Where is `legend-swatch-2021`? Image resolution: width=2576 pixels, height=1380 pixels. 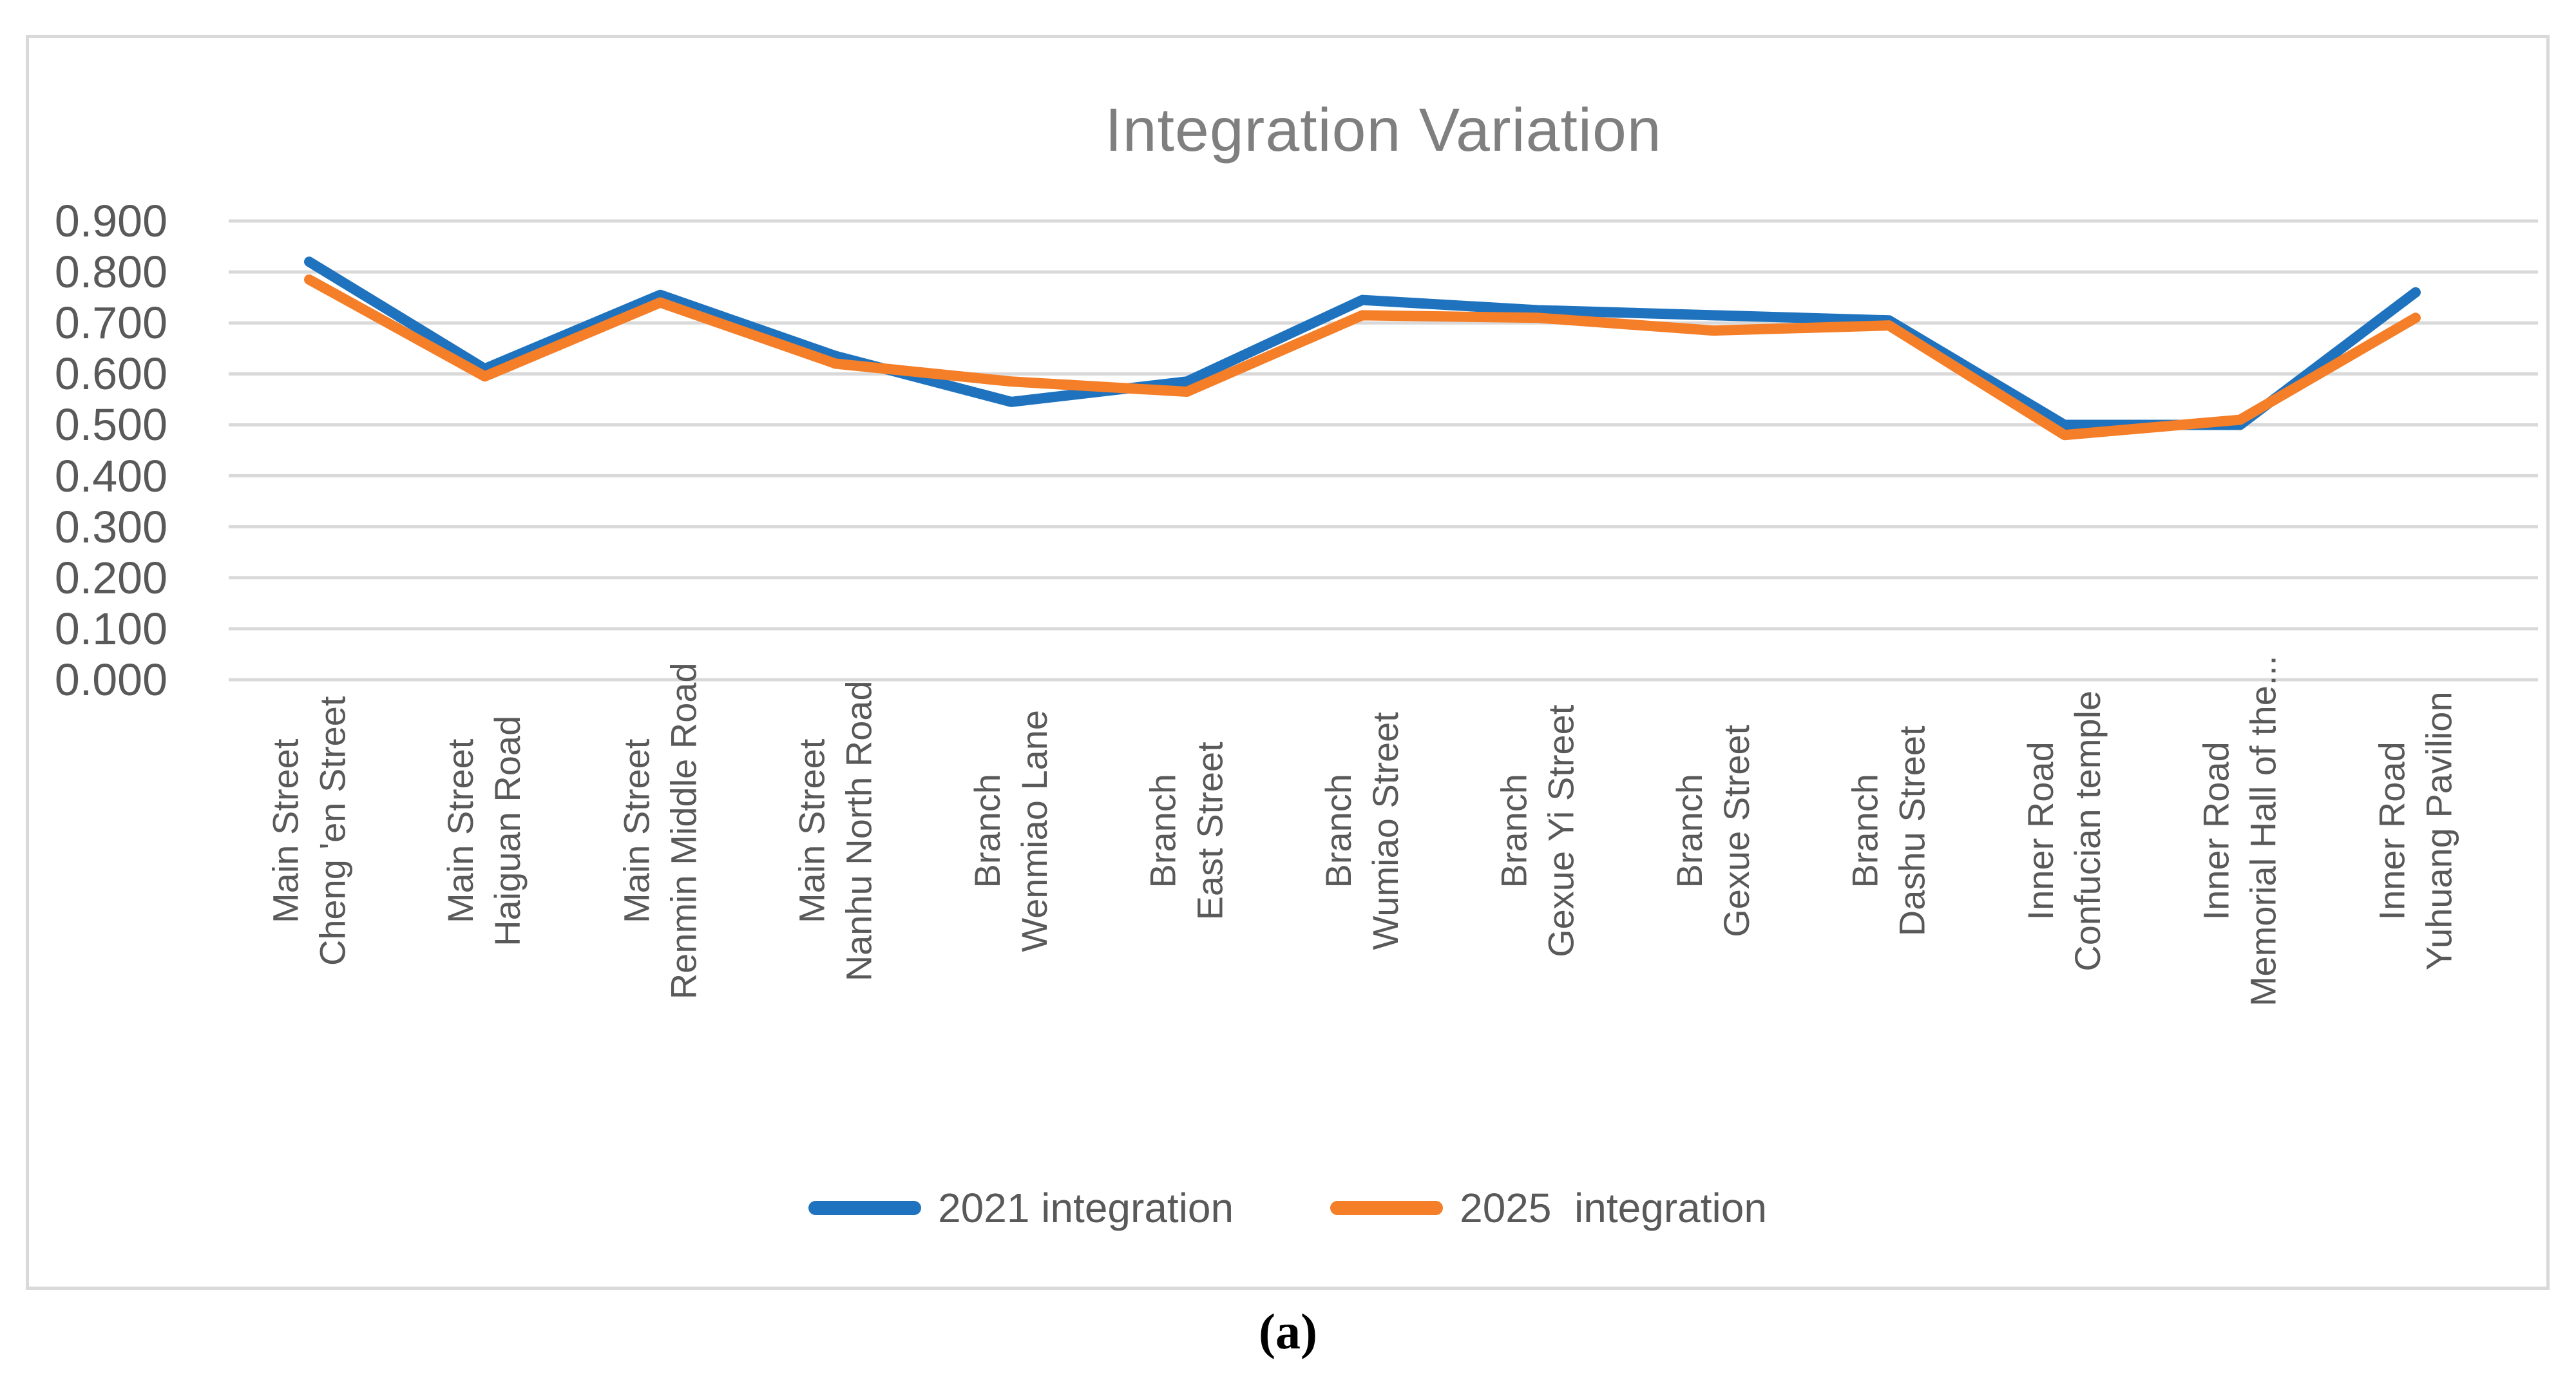 legend-swatch-2021 is located at coordinates (865, 1208).